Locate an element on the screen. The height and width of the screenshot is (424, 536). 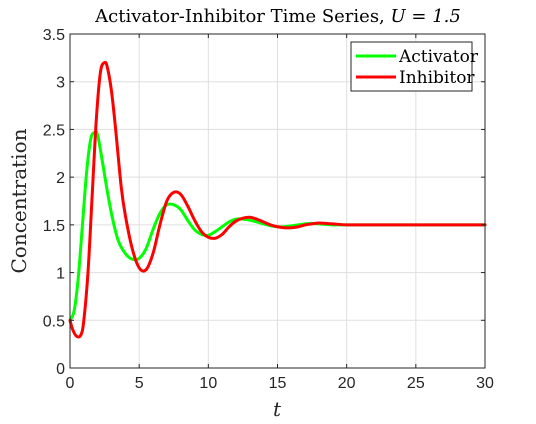
y-tick-label: 3 is located at coordinates (60, 83).